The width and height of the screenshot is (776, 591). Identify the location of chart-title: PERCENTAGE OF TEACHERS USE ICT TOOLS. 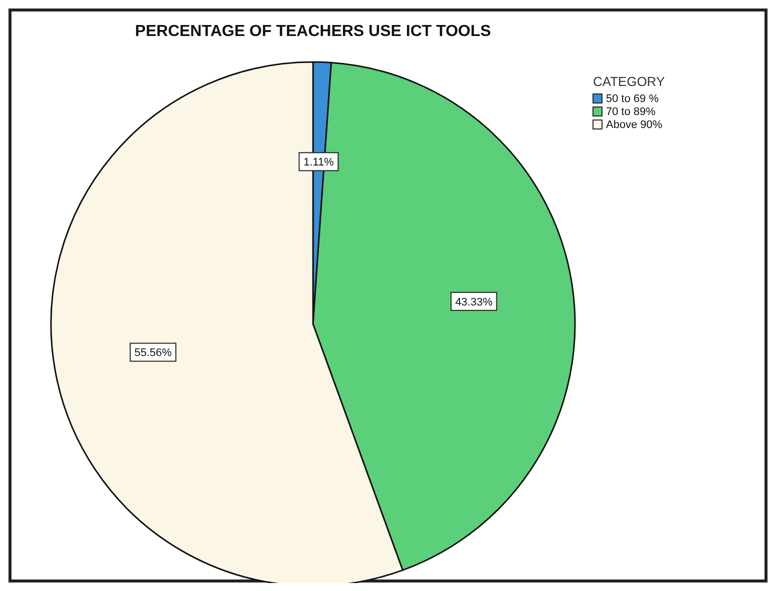
(313, 31).